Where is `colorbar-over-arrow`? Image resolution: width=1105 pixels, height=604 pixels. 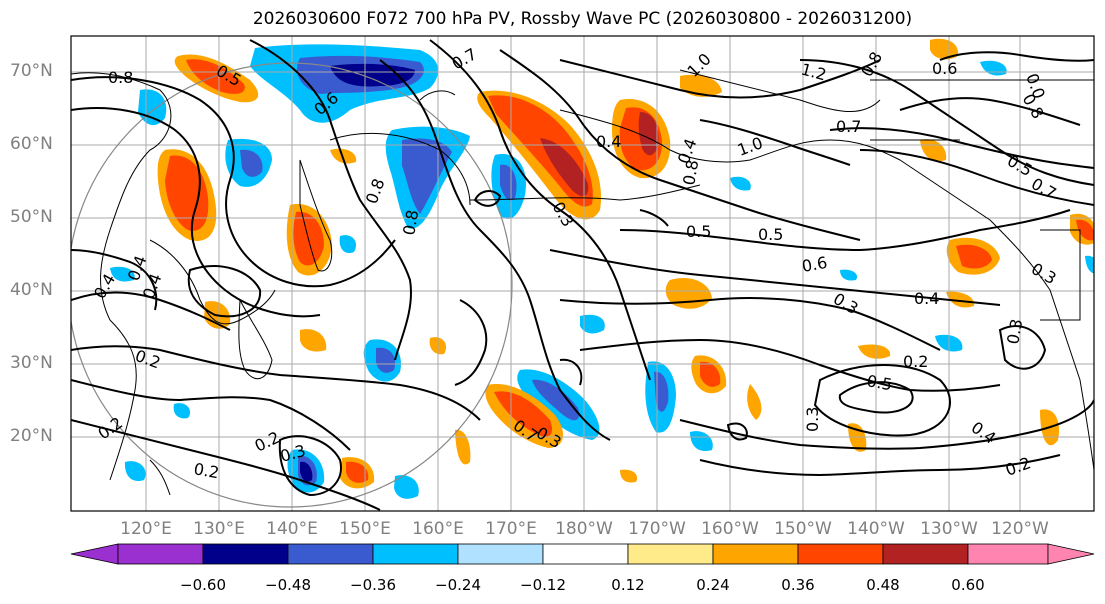 colorbar-over-arrow is located at coordinates (1071, 554).